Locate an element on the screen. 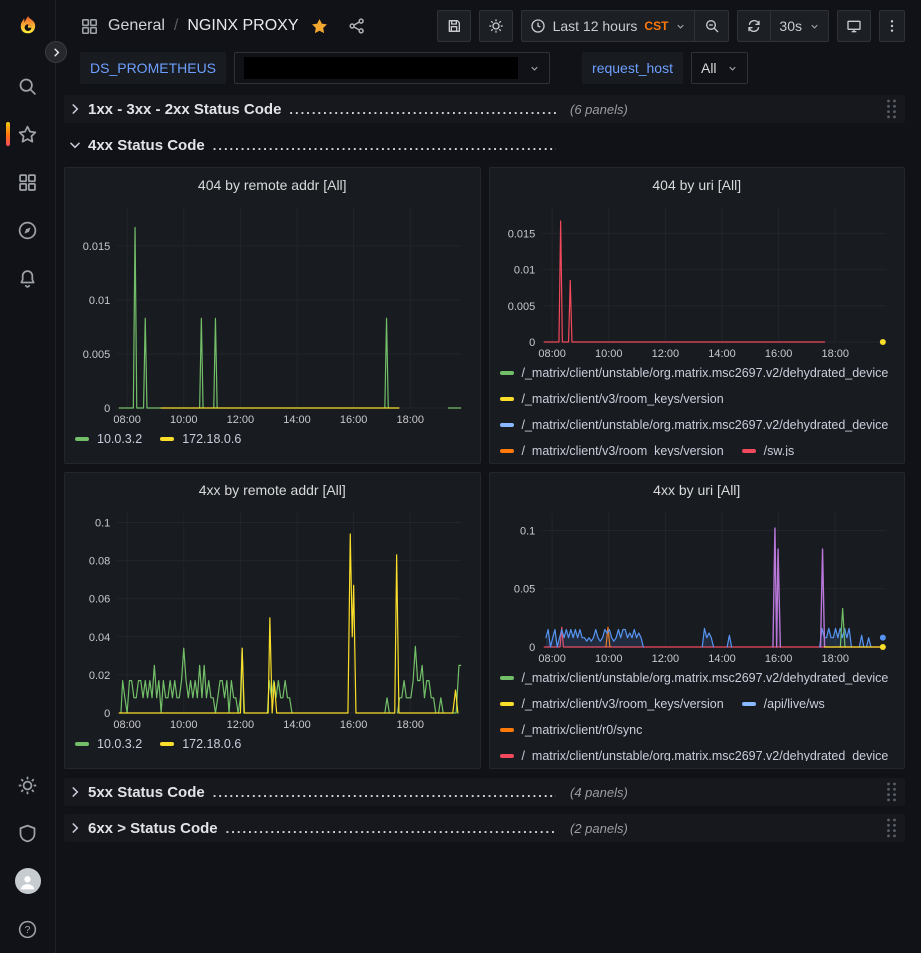  sidebar-item-explore is located at coordinates (28, 230).